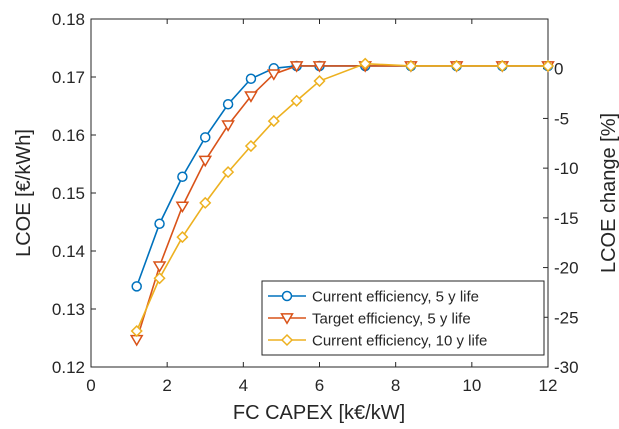 This screenshot has width=619, height=429. What do you see at coordinates (391, 319) in the screenshot?
I see `legend-label: Target efficiency, 5 y life` at bounding box center [391, 319].